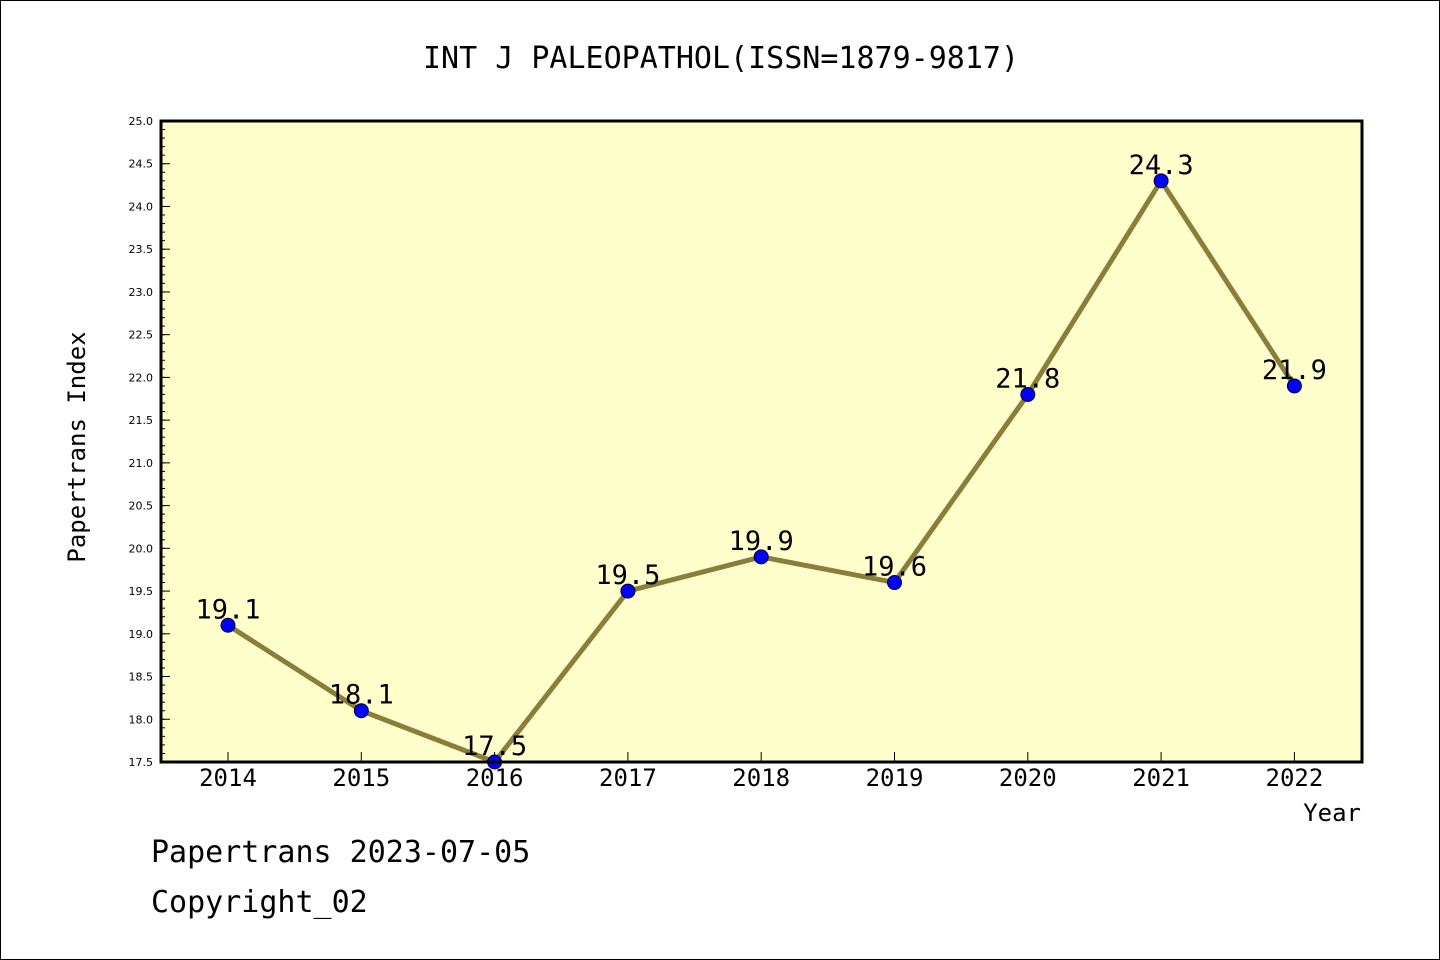 The width and height of the screenshot is (1440, 960). What do you see at coordinates (141, 548) in the screenshot?
I see `y-tick-label: 20.0` at bounding box center [141, 548].